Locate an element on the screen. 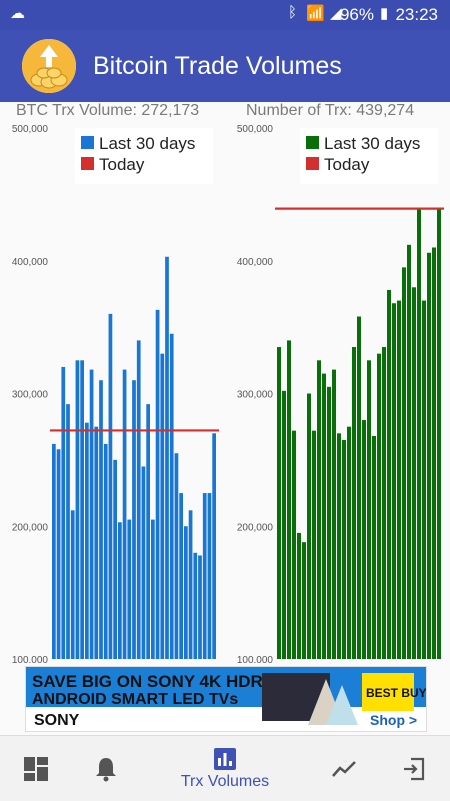 This screenshot has height=801, width=450. nav-trx-volumes-label: Trx Volumes is located at coordinates (225, 781).